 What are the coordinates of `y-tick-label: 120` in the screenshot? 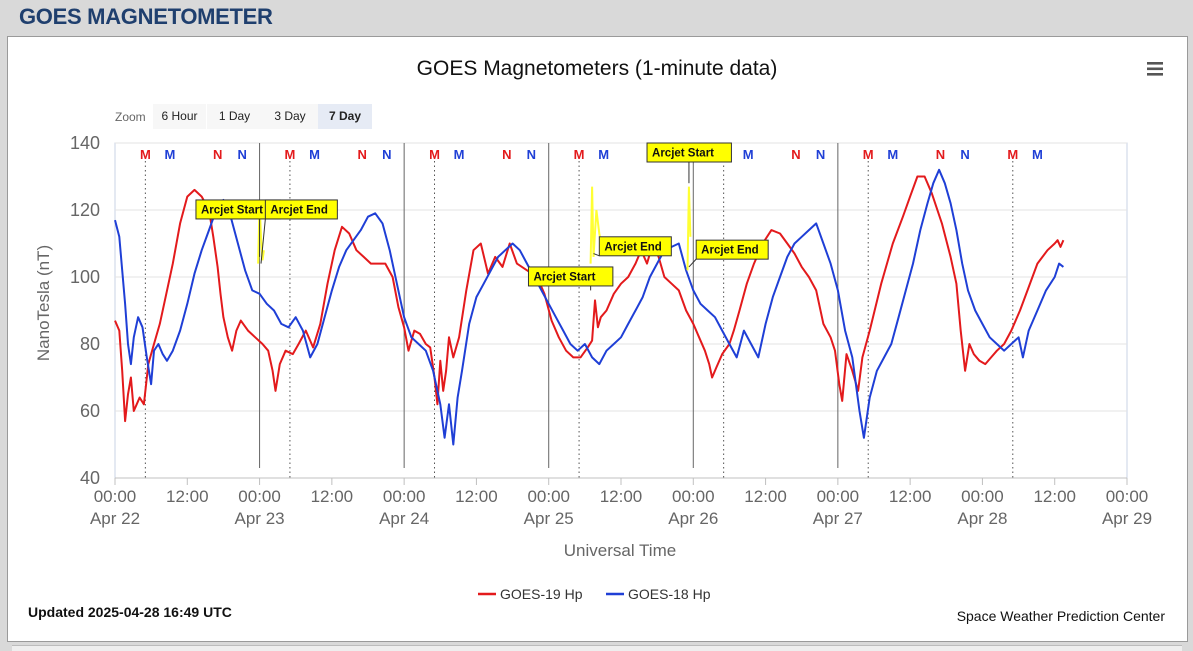 It's located at (85, 210).